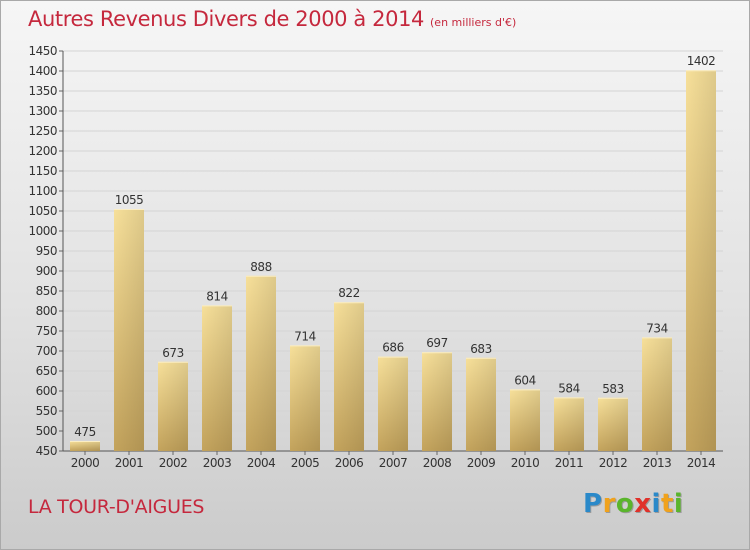 The image size is (750, 550). Describe the element at coordinates (260, 267) in the screenshot. I see `data-label-2004: 888` at that location.